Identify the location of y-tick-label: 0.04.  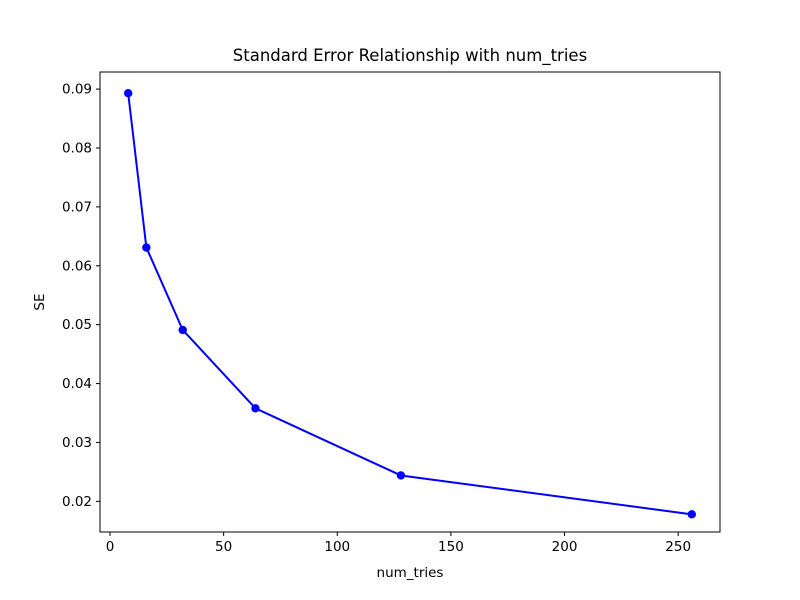
(77, 384).